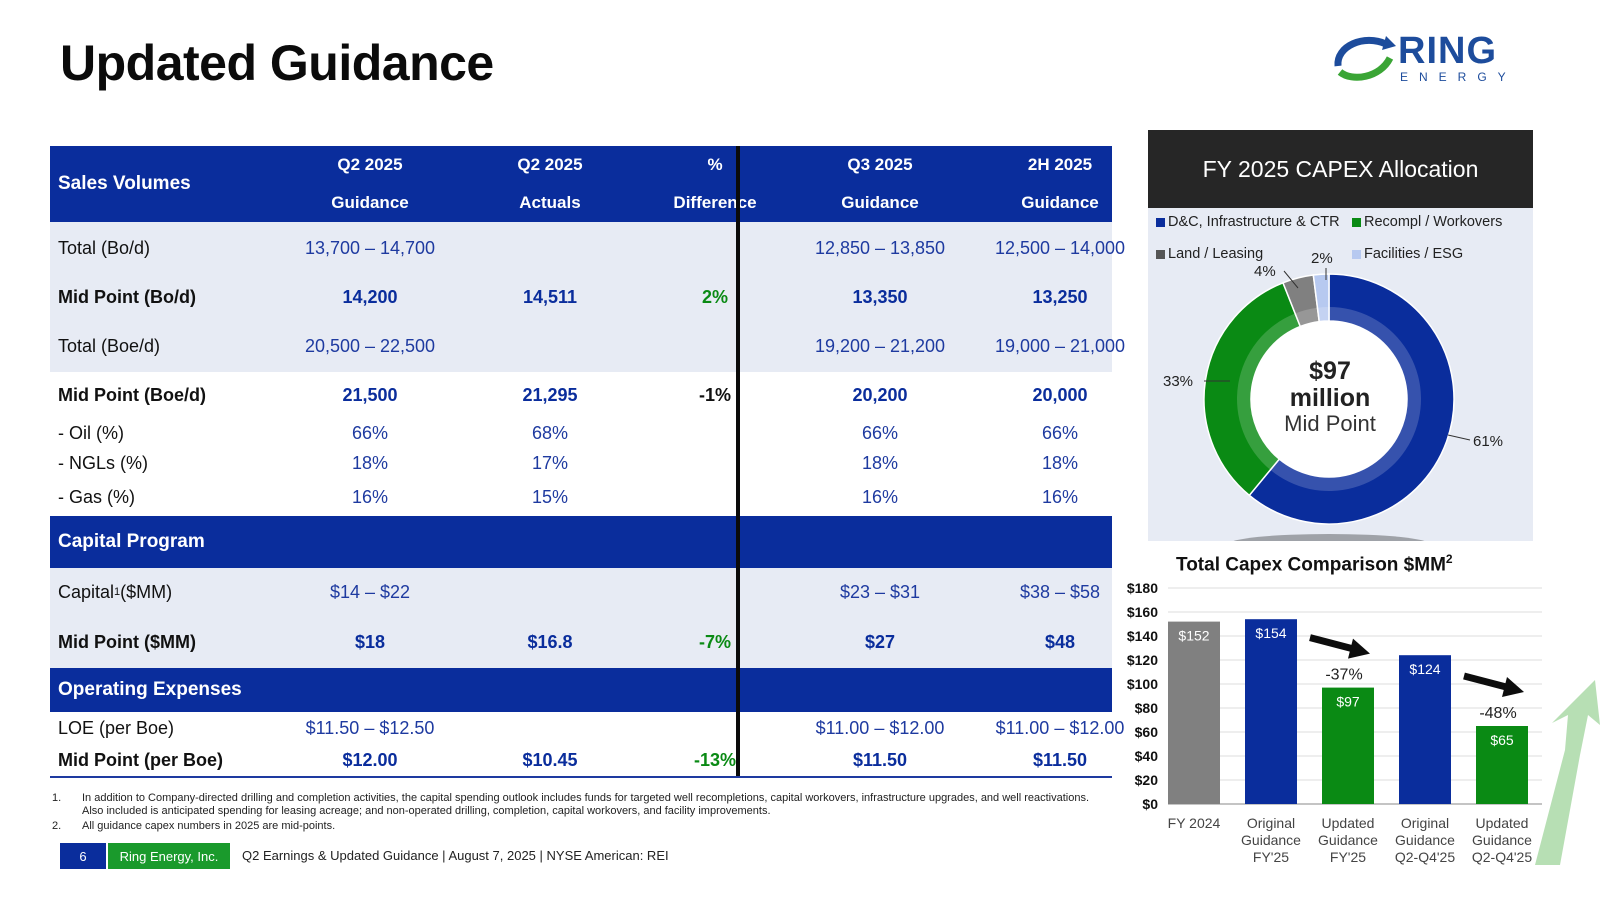  Describe the element at coordinates (1142, 588) in the screenshot. I see `y-tick-label: $180` at that location.